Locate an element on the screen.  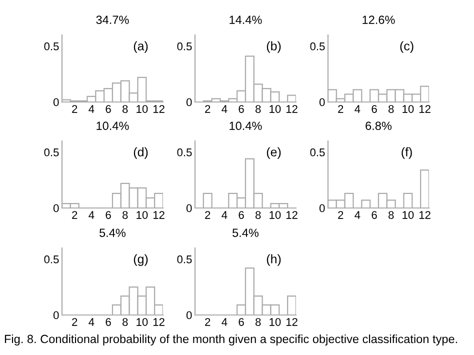
chart-title: 12.6% is located at coordinates (378, 20).